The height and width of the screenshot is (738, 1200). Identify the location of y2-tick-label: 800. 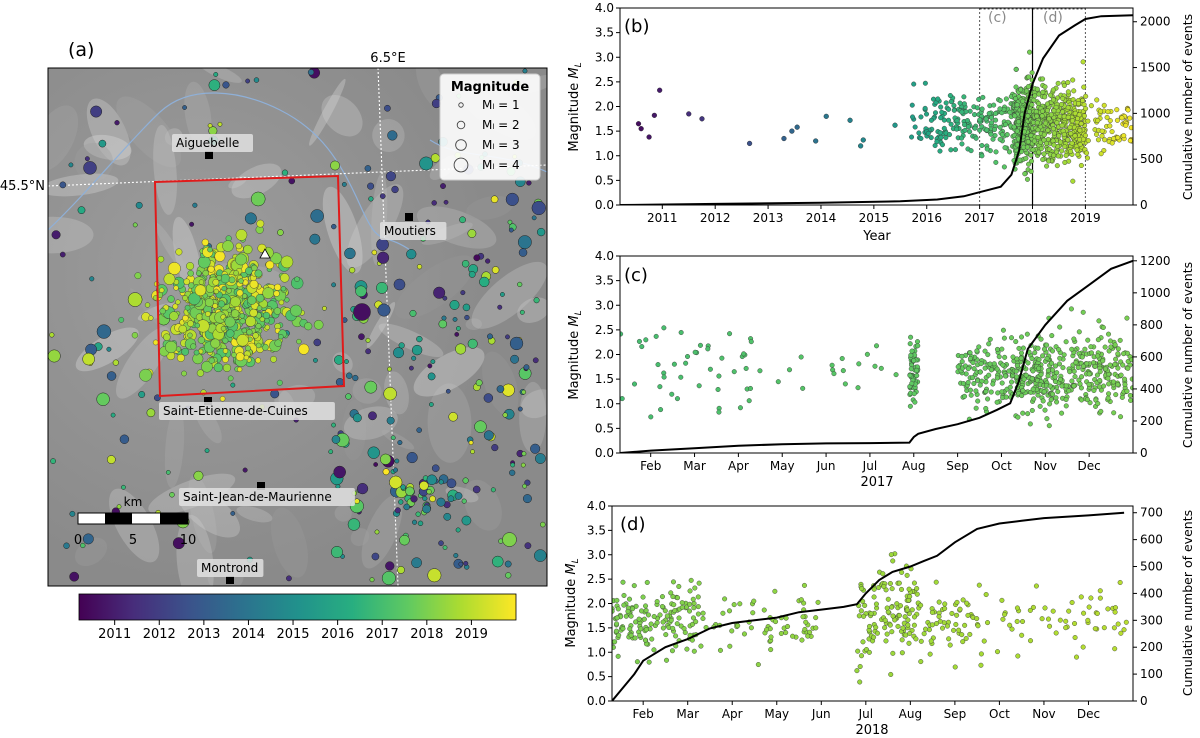
(1151, 325).